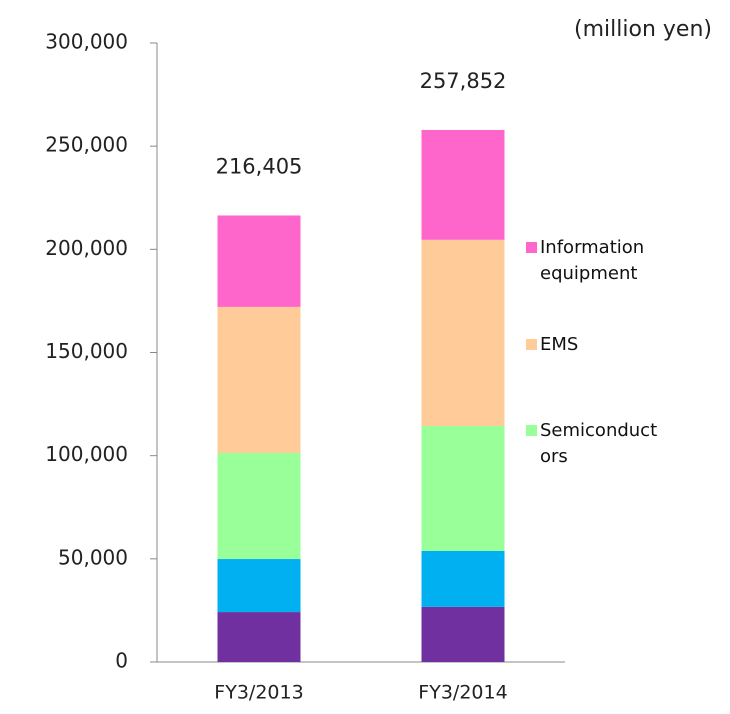  Describe the element at coordinates (643, 29) in the screenshot. I see `unit-label: (million yen)` at that location.